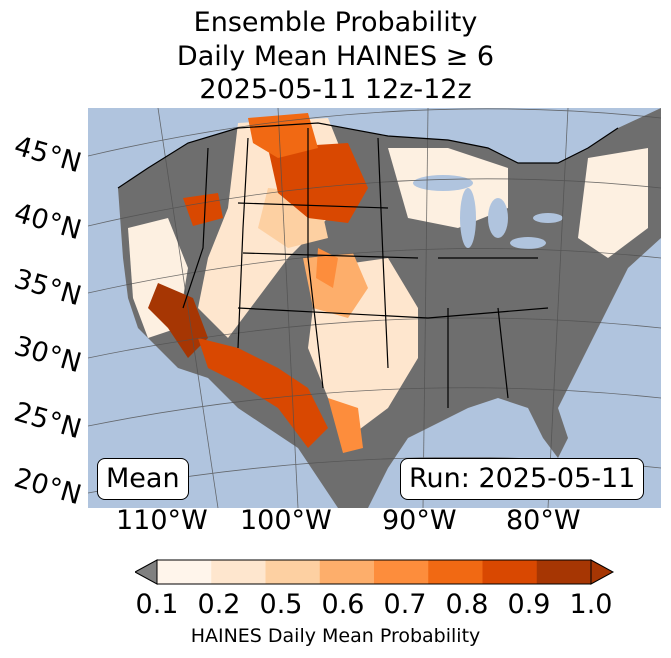 Image resolution: width=671 pixels, height=658 pixels. What do you see at coordinates (47, 355) in the screenshot?
I see `lat-label-30: 30°N` at bounding box center [47, 355].